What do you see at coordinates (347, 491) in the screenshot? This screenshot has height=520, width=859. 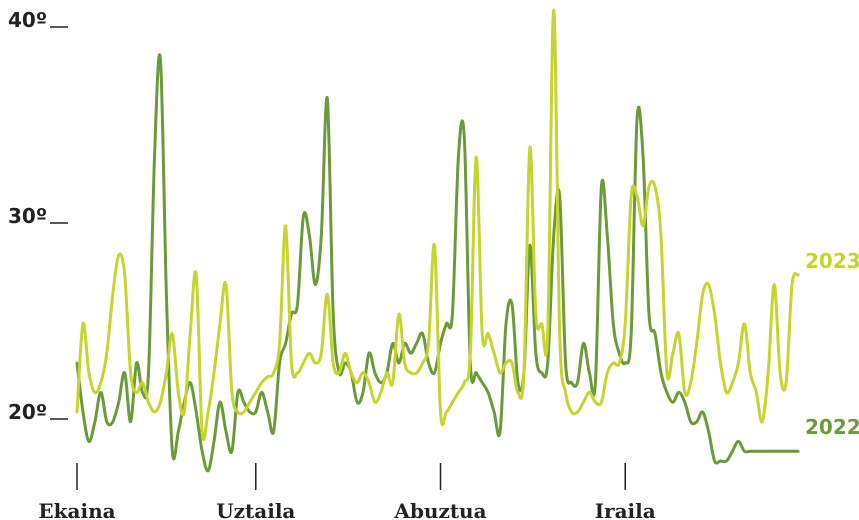 I see `x-axis: Ekaina Uztaila Abuztua Iraila` at bounding box center [347, 491].